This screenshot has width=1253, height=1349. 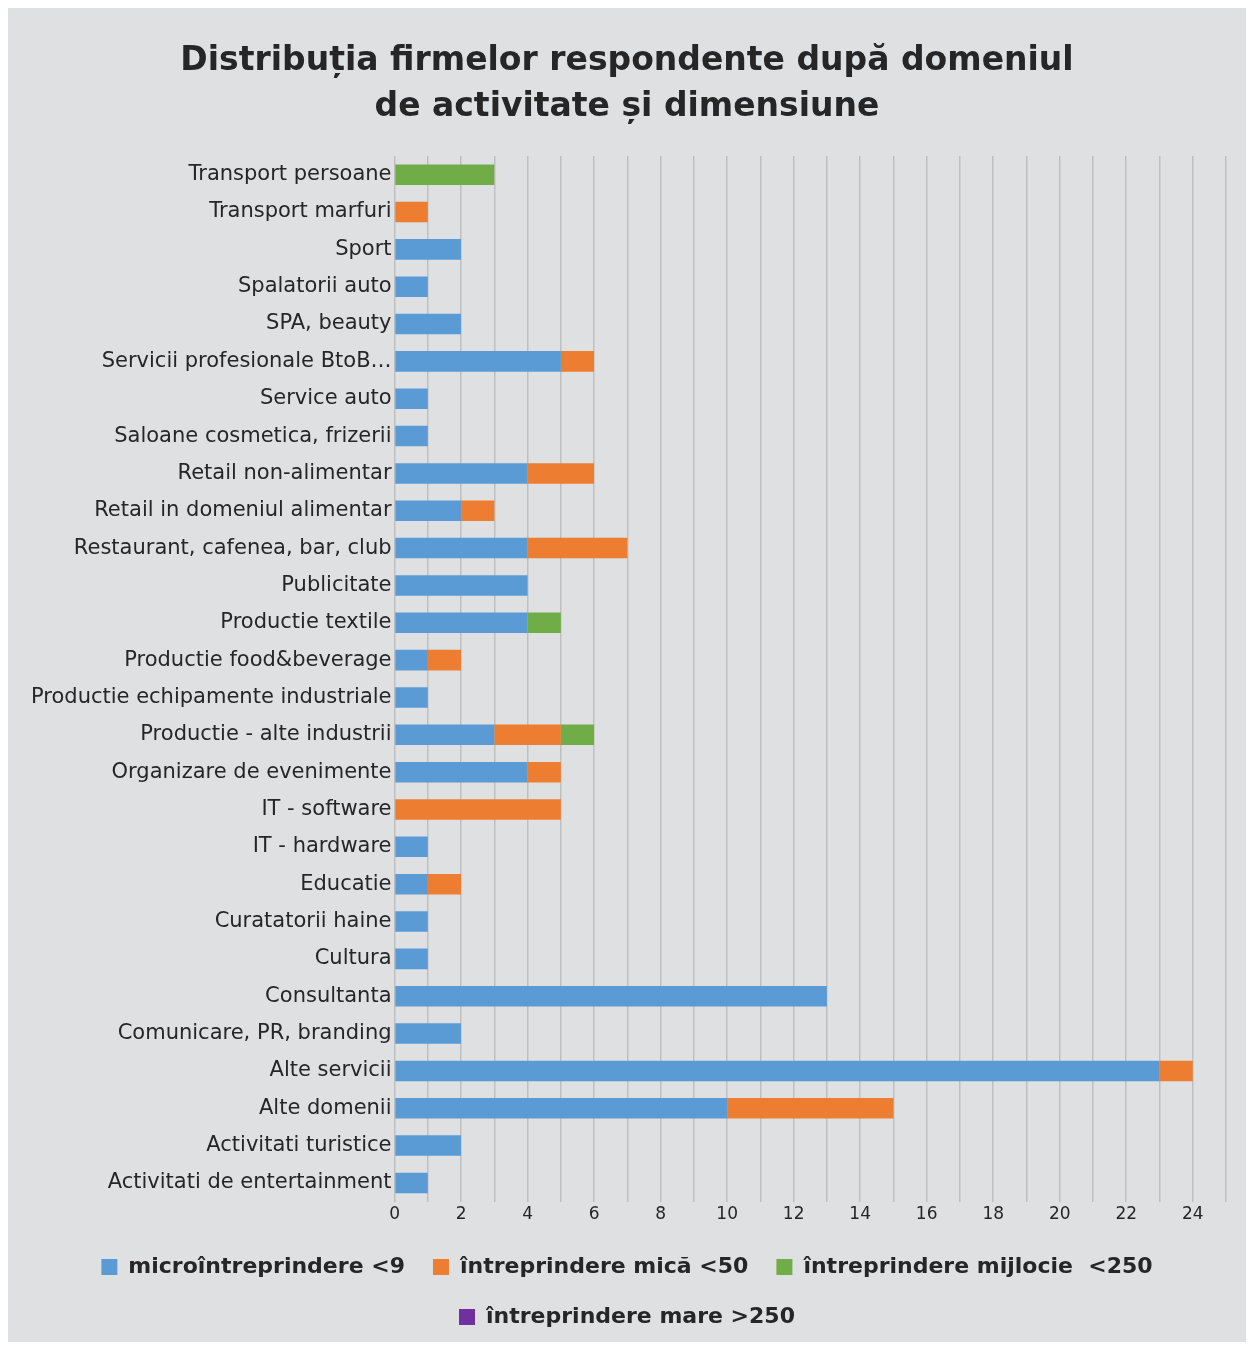 I want to click on x-tick-label: 16, so click(x=926, y=1213).